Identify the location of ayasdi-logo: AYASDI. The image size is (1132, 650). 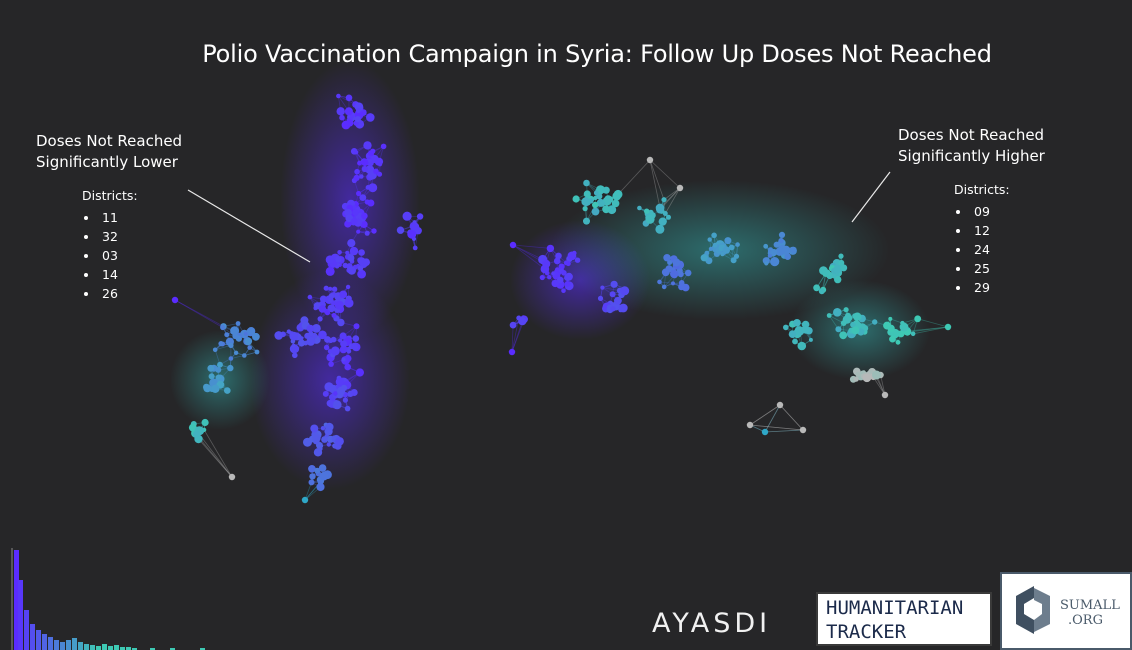
(712, 623).